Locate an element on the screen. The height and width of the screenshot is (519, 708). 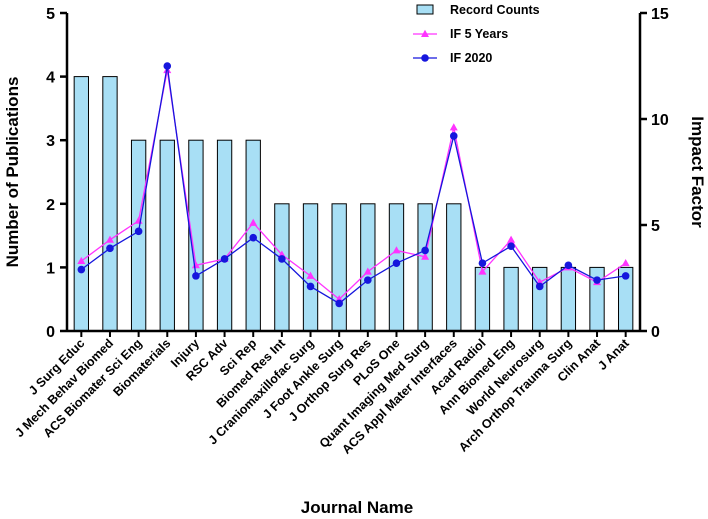
legend-label-if2020: IF 2020 is located at coordinates (471, 58).